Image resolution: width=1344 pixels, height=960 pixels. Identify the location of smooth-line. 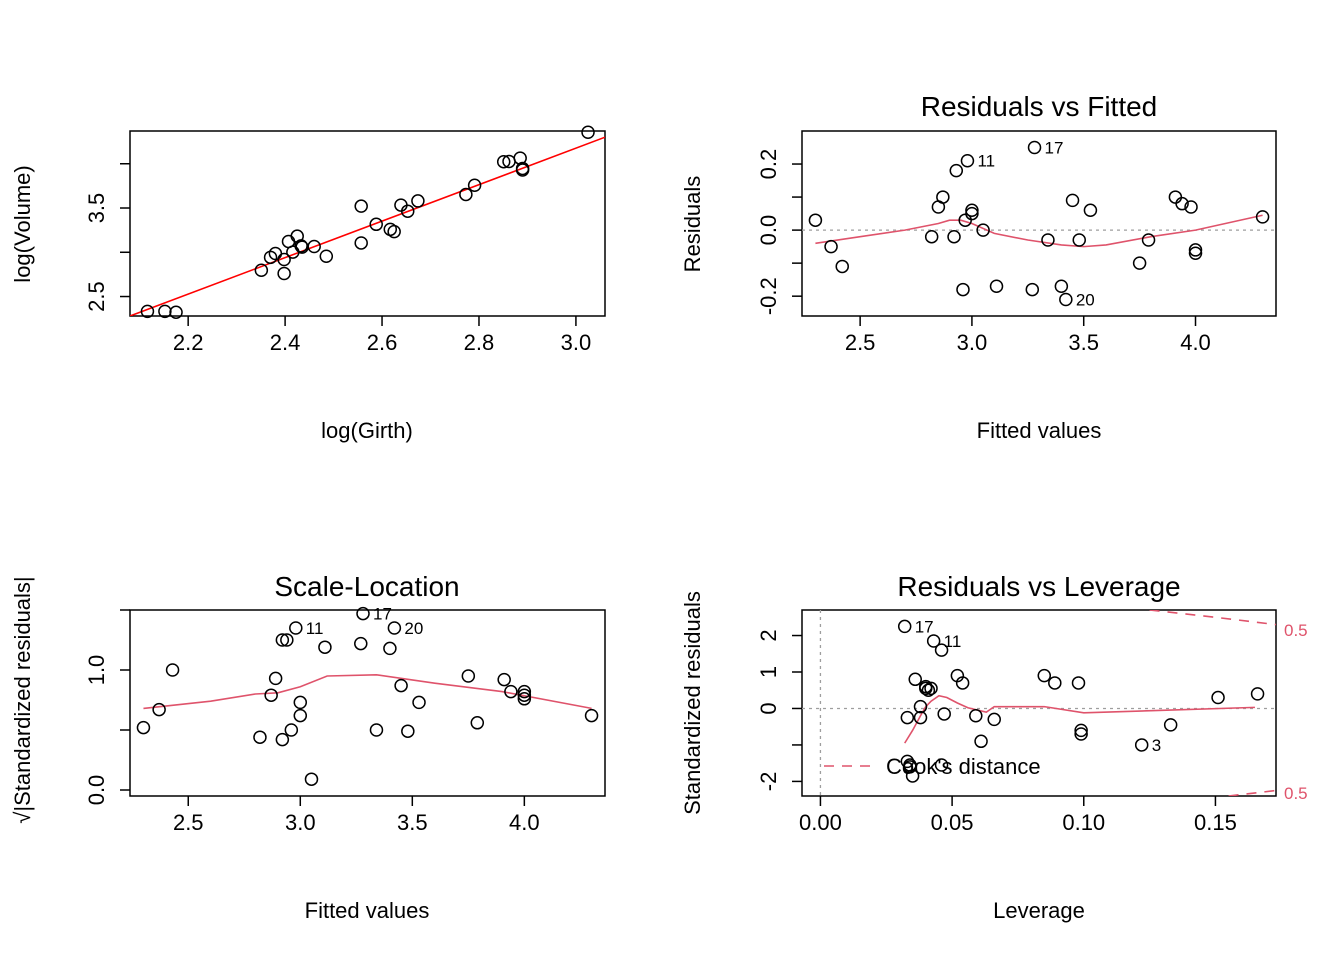
(1079, 719).